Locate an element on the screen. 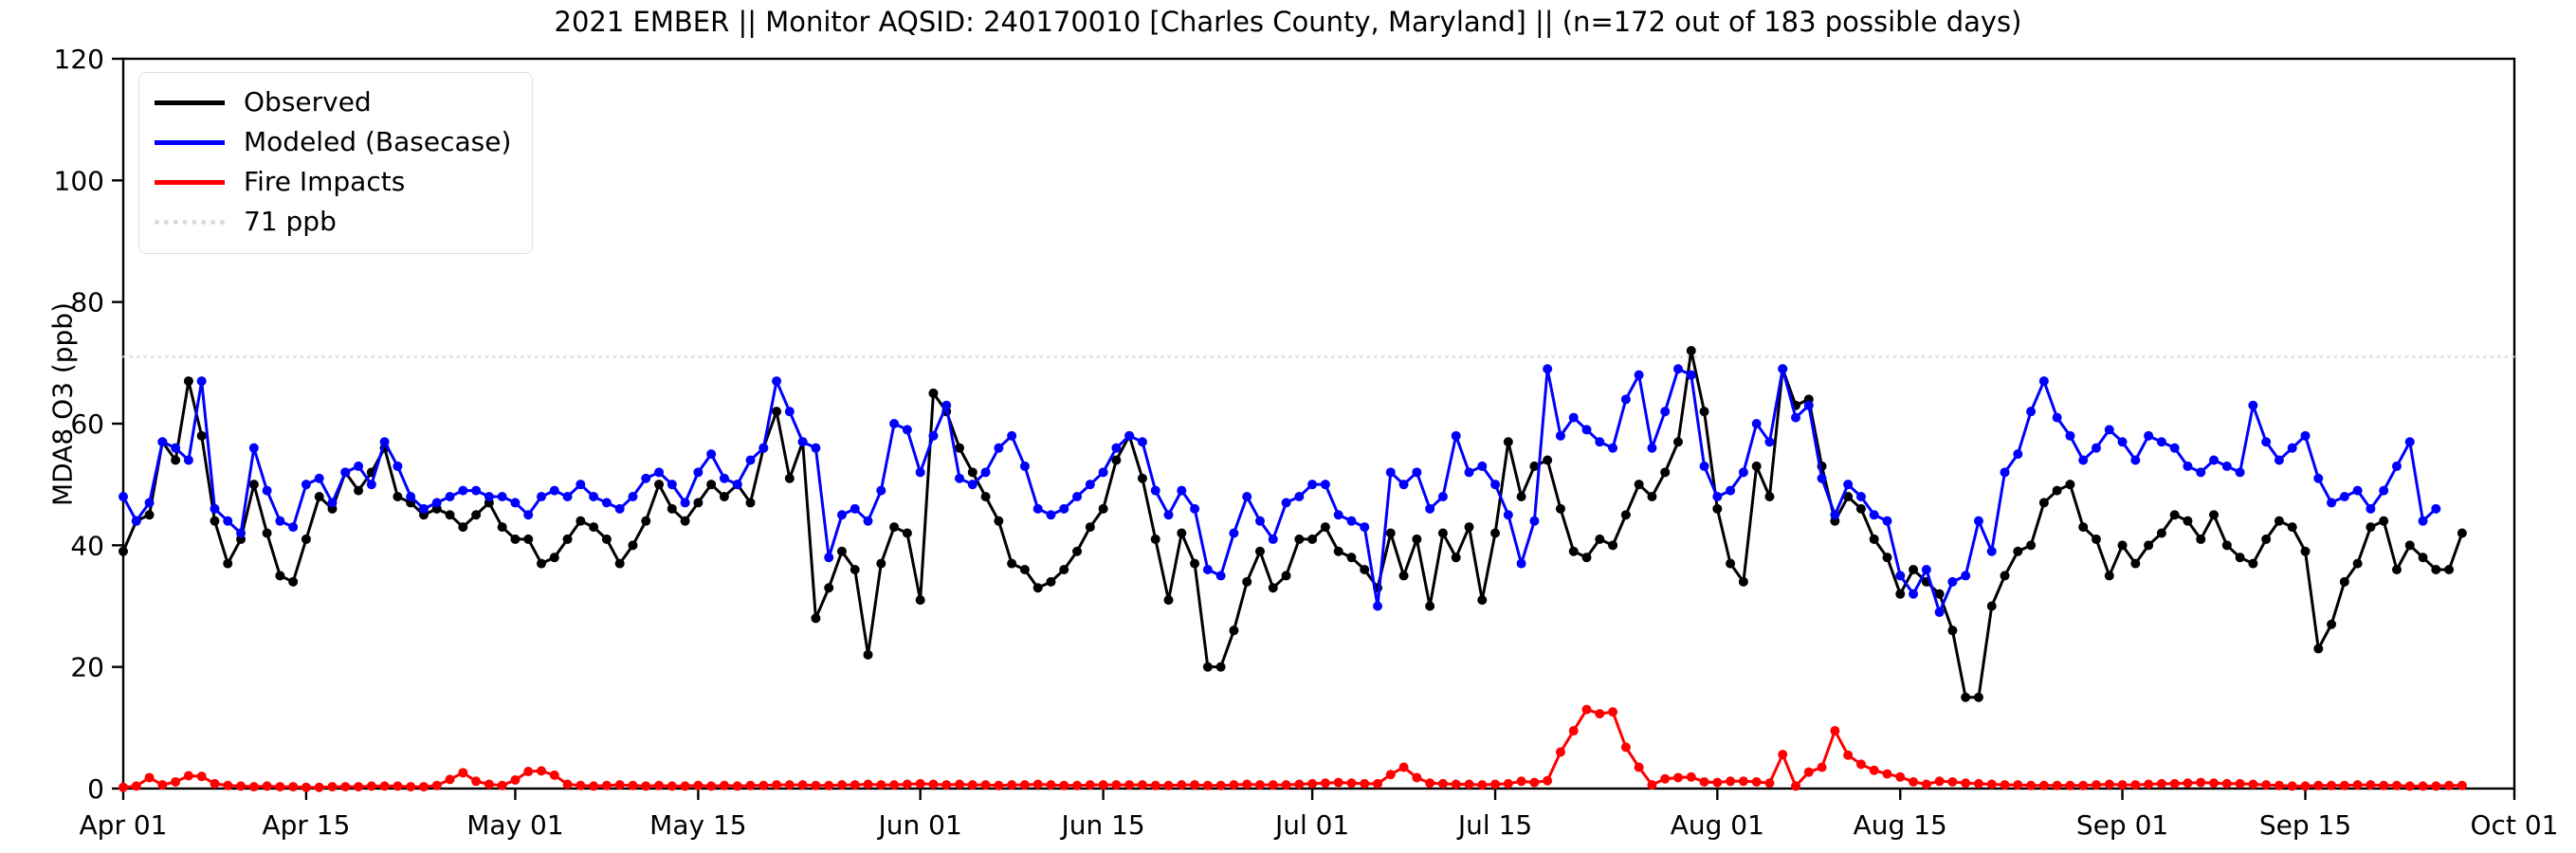 The width and height of the screenshot is (2576, 853). legend-item: Fire Impacts is located at coordinates (333, 182).